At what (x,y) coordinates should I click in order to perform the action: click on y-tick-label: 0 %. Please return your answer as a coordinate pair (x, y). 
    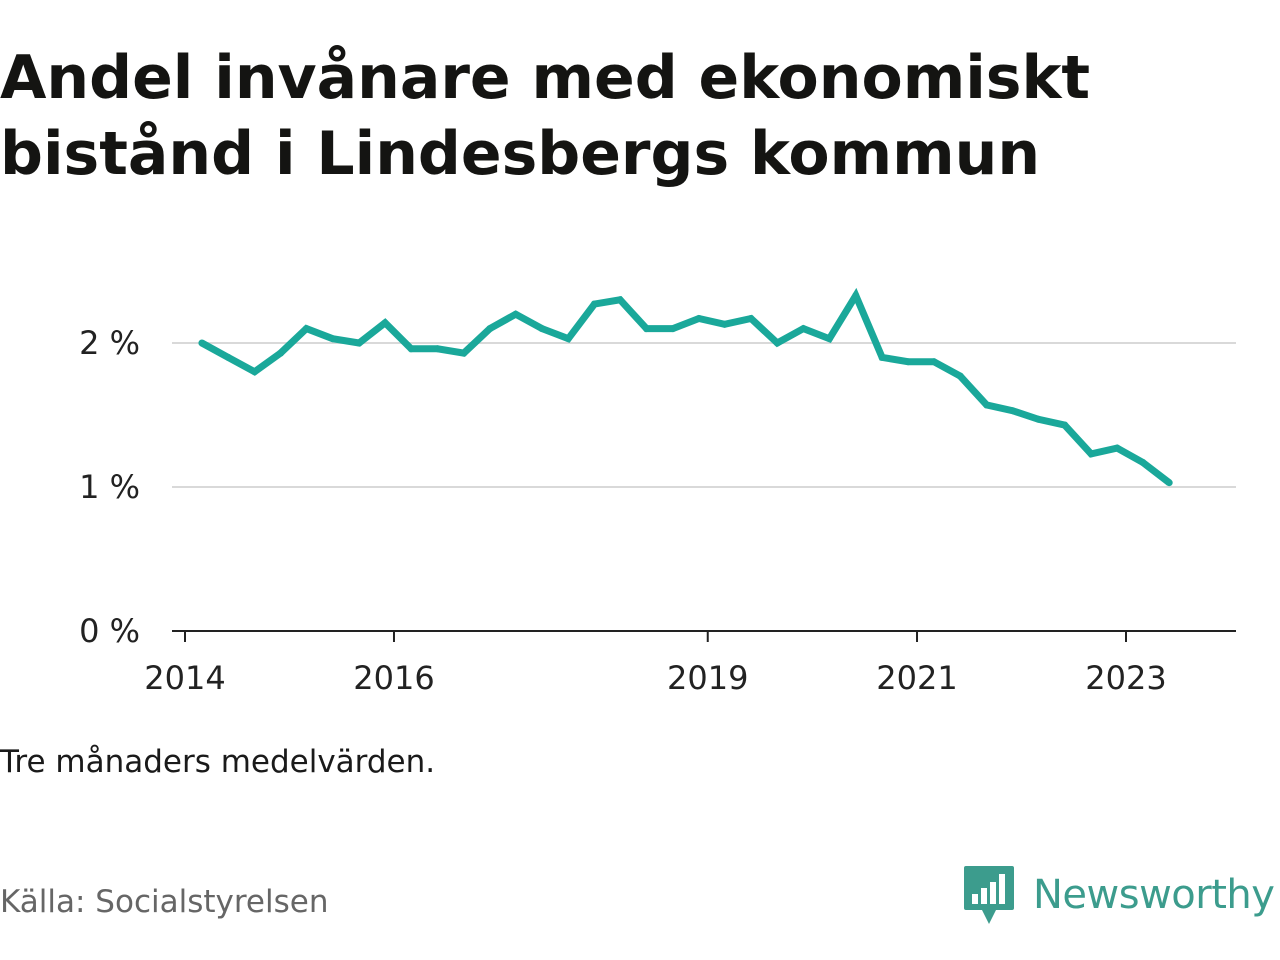
    Looking at the image, I should click on (109, 631).